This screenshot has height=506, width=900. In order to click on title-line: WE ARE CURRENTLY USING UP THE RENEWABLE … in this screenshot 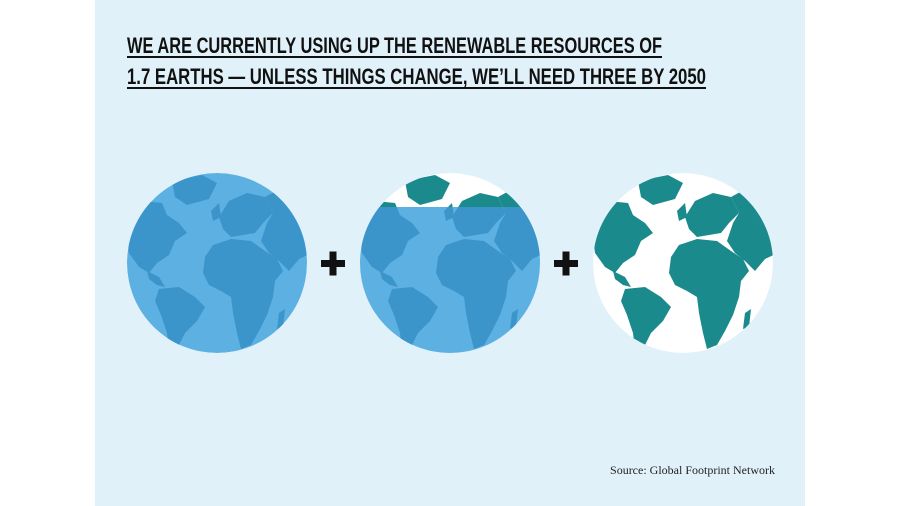, I will do `click(394, 45)`.